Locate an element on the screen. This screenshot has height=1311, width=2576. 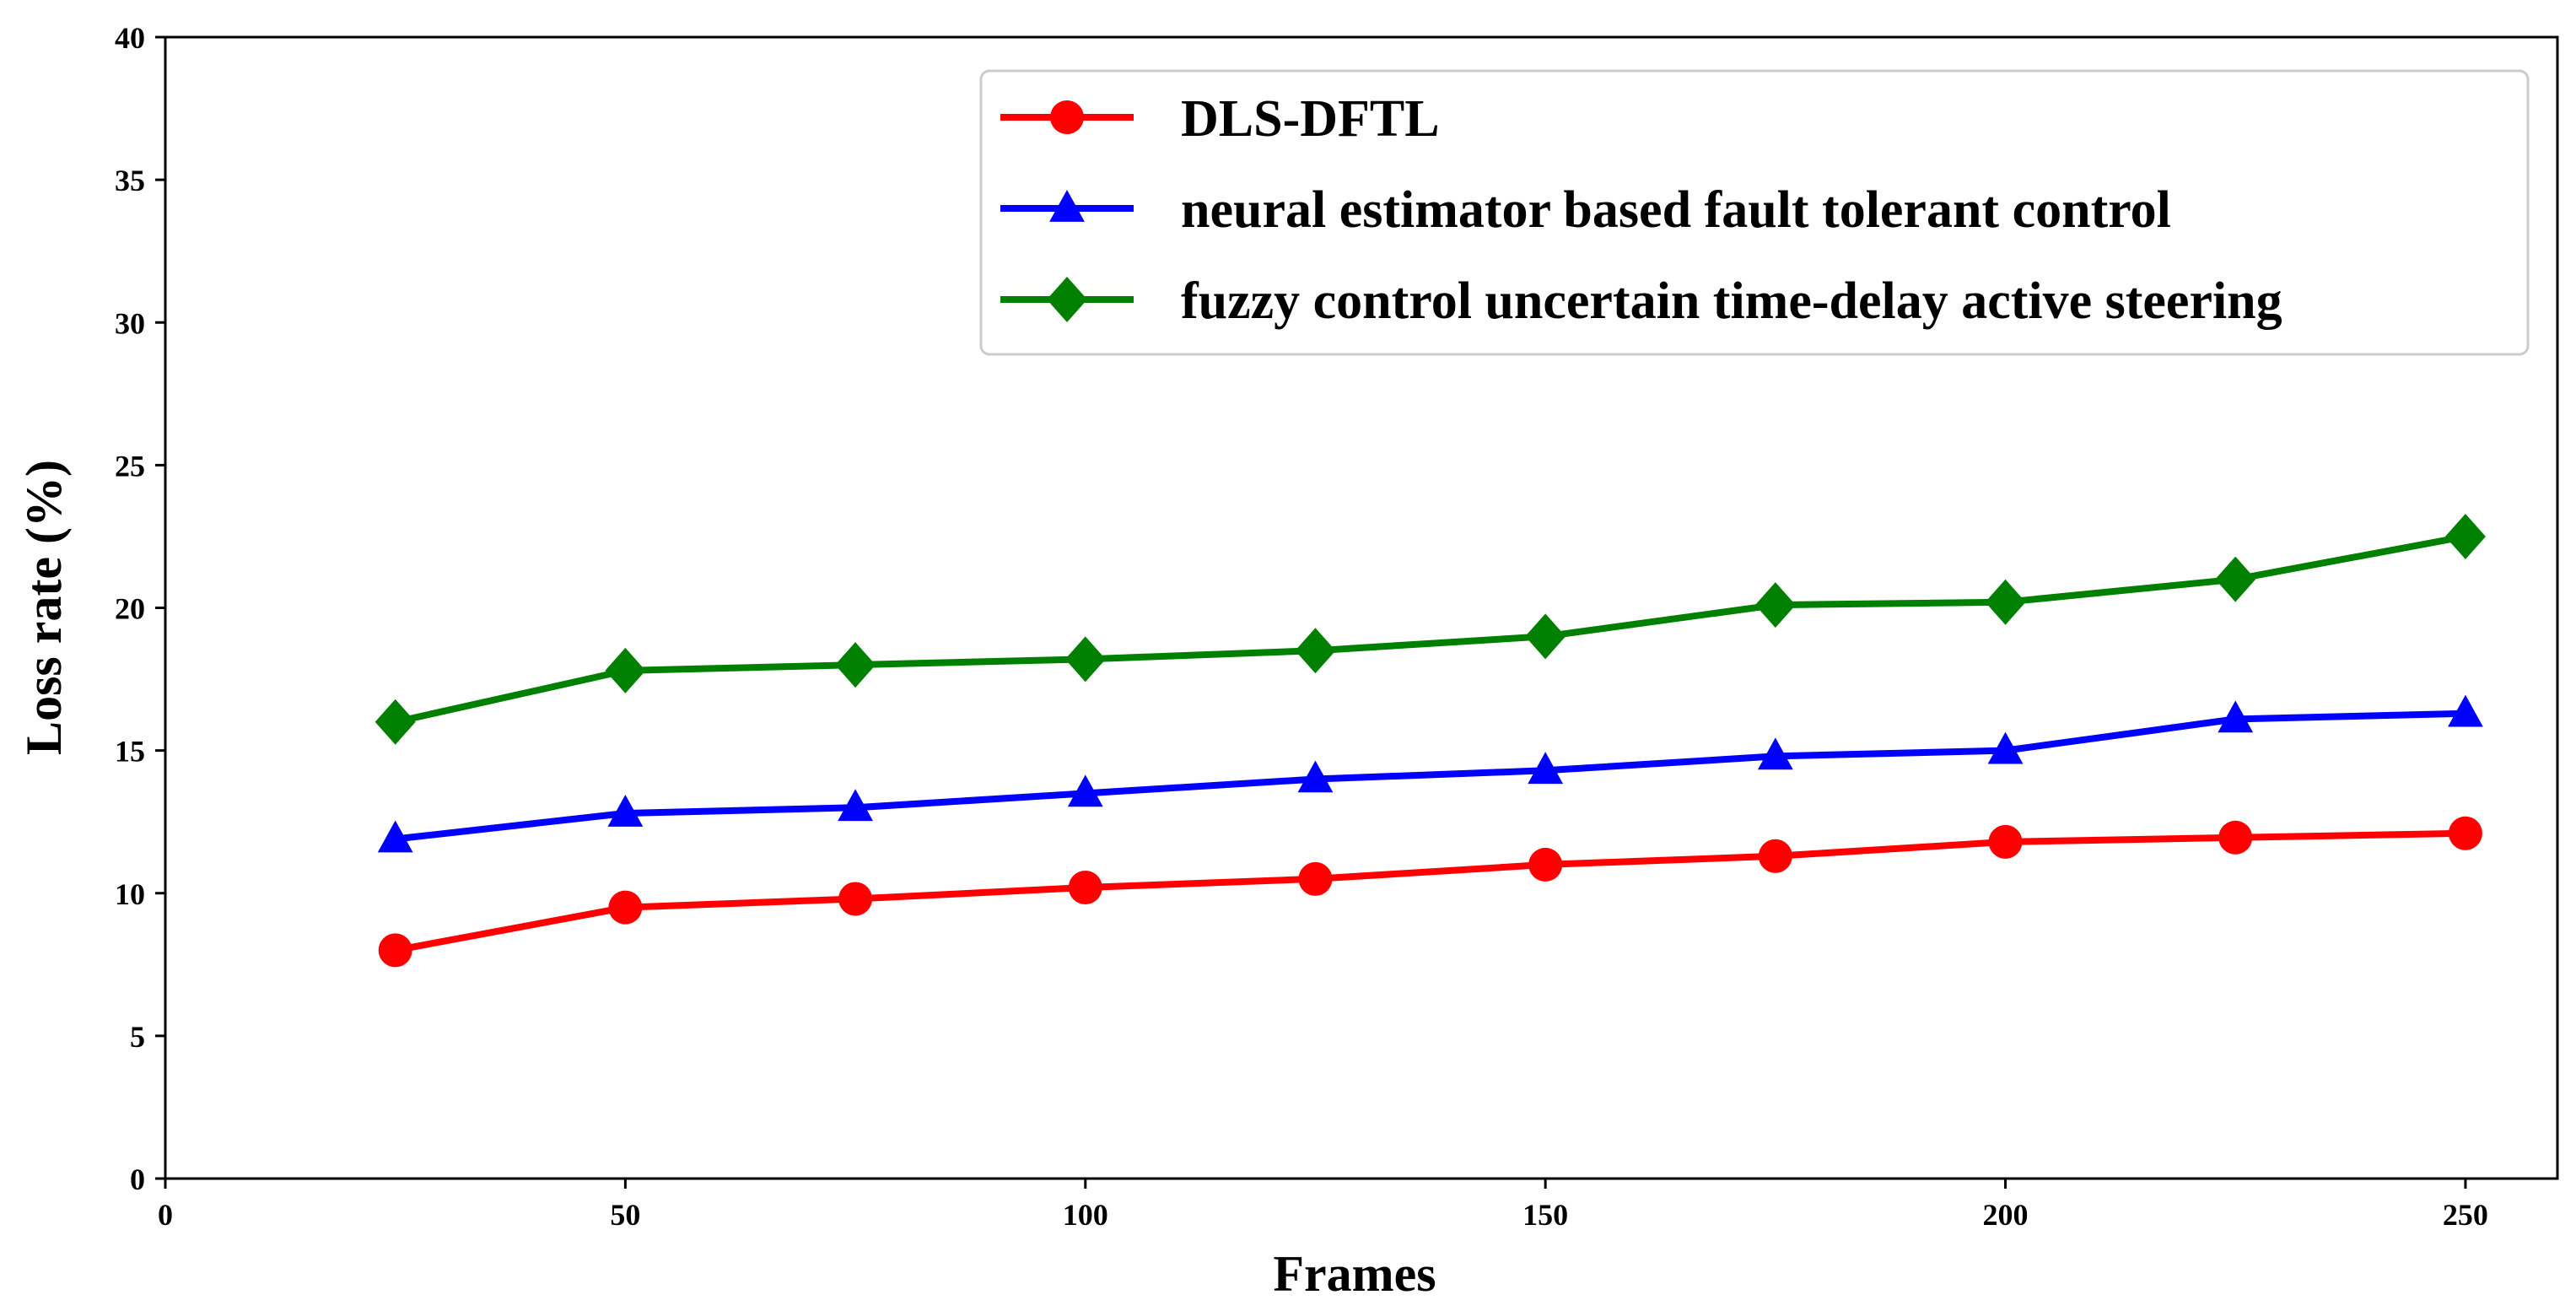
y-tick-label: 40 is located at coordinates (130, 38).